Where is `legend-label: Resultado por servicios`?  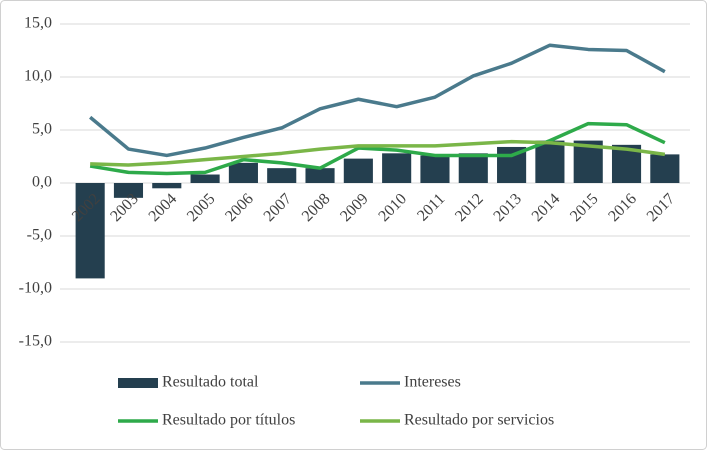
legend-label: Resultado por servicios is located at coordinates (479, 420).